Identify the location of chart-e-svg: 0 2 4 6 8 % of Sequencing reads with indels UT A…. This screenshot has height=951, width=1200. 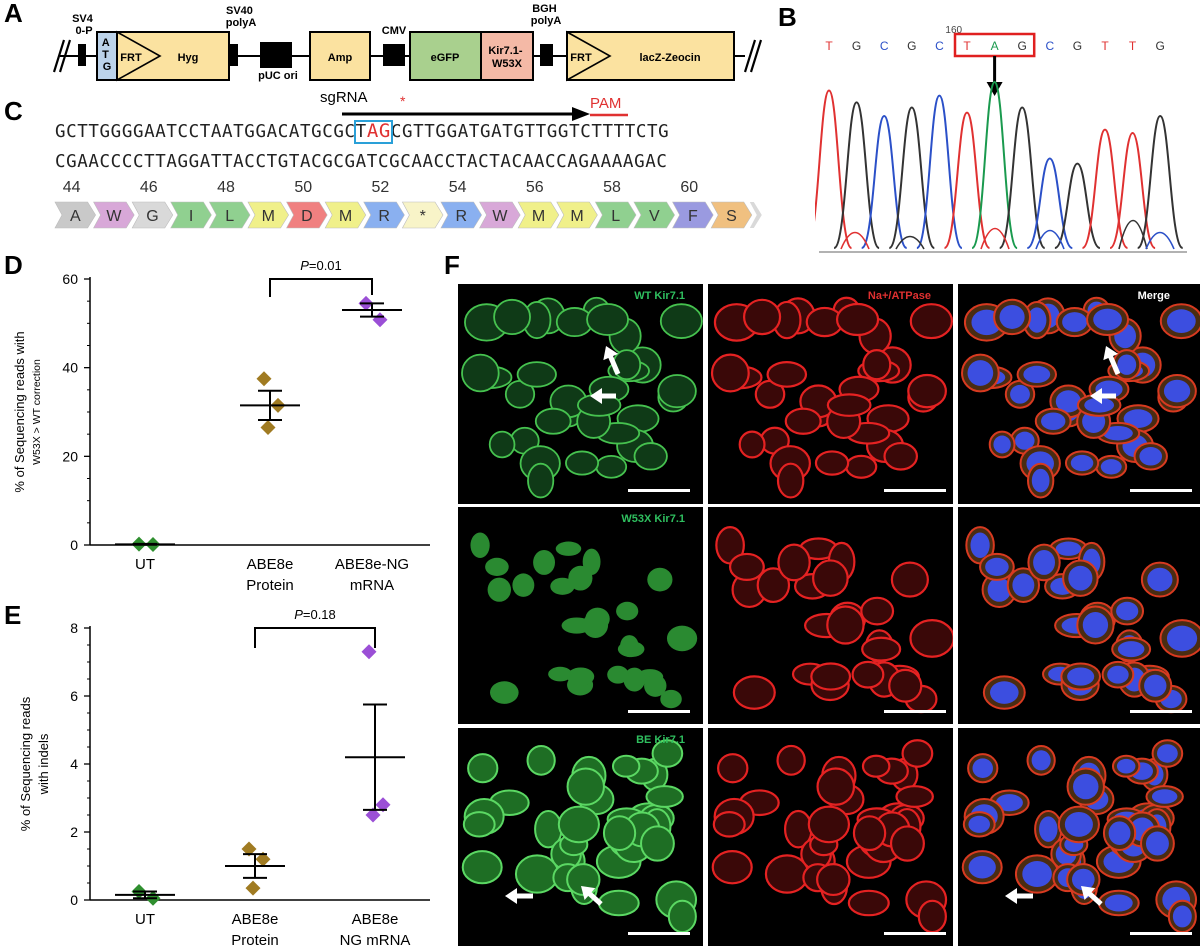
(224, 778).